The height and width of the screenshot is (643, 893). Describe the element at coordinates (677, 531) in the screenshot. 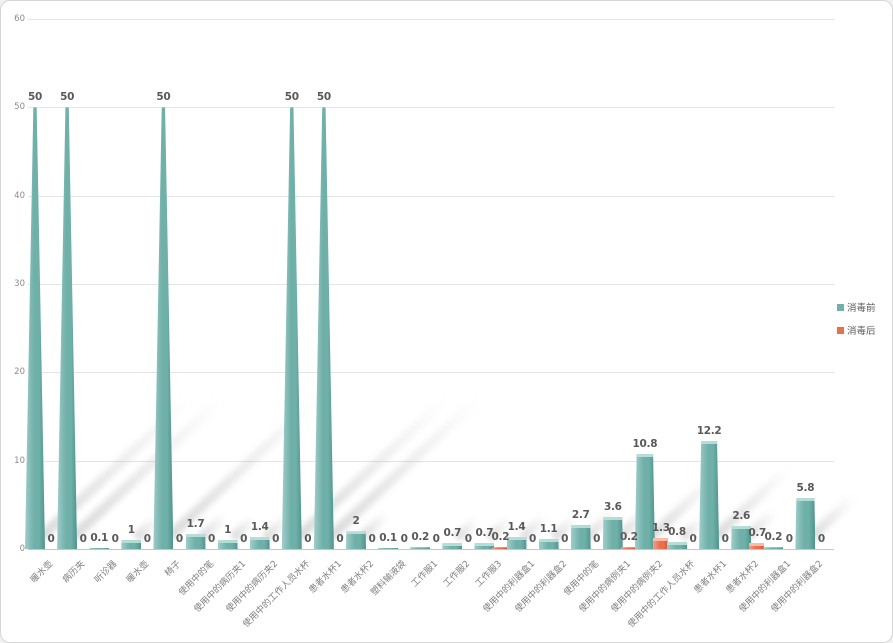

I see `value-label: 0.8` at that location.